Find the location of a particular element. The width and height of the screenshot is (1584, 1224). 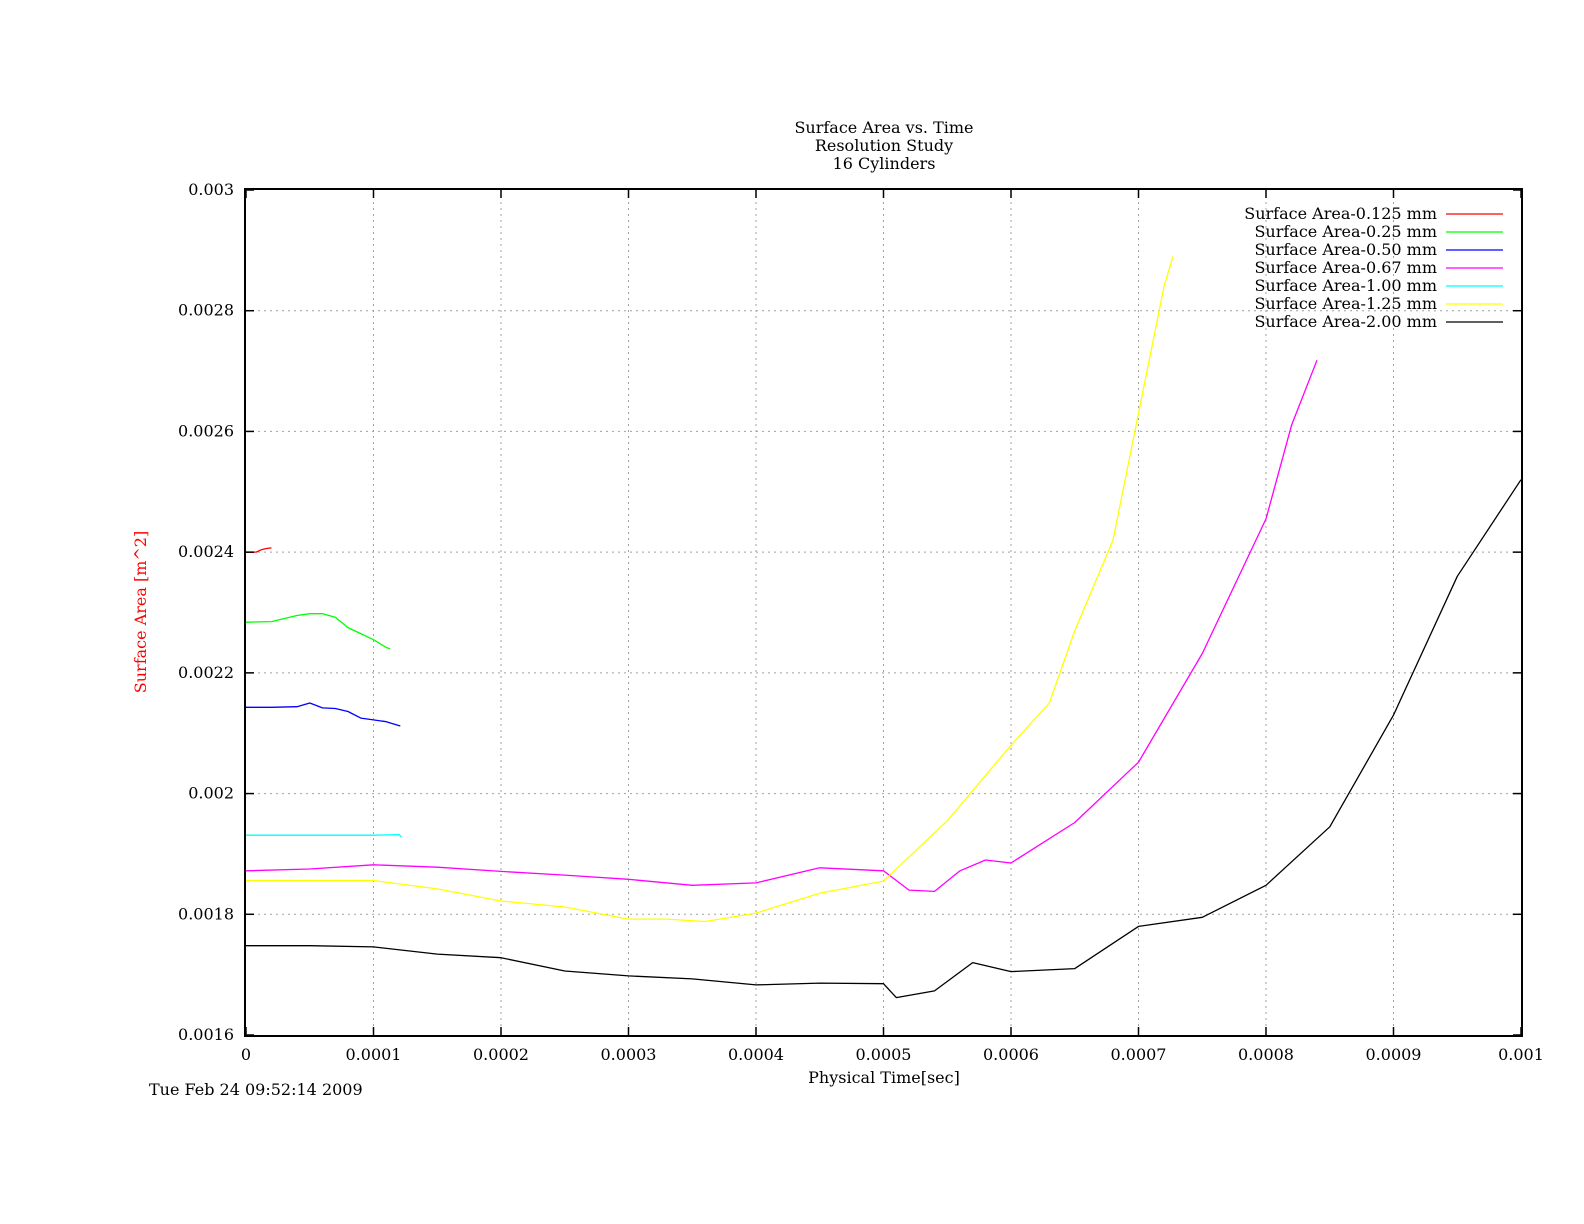

x-tick-label: 0.0009 is located at coordinates (1394, 1054).